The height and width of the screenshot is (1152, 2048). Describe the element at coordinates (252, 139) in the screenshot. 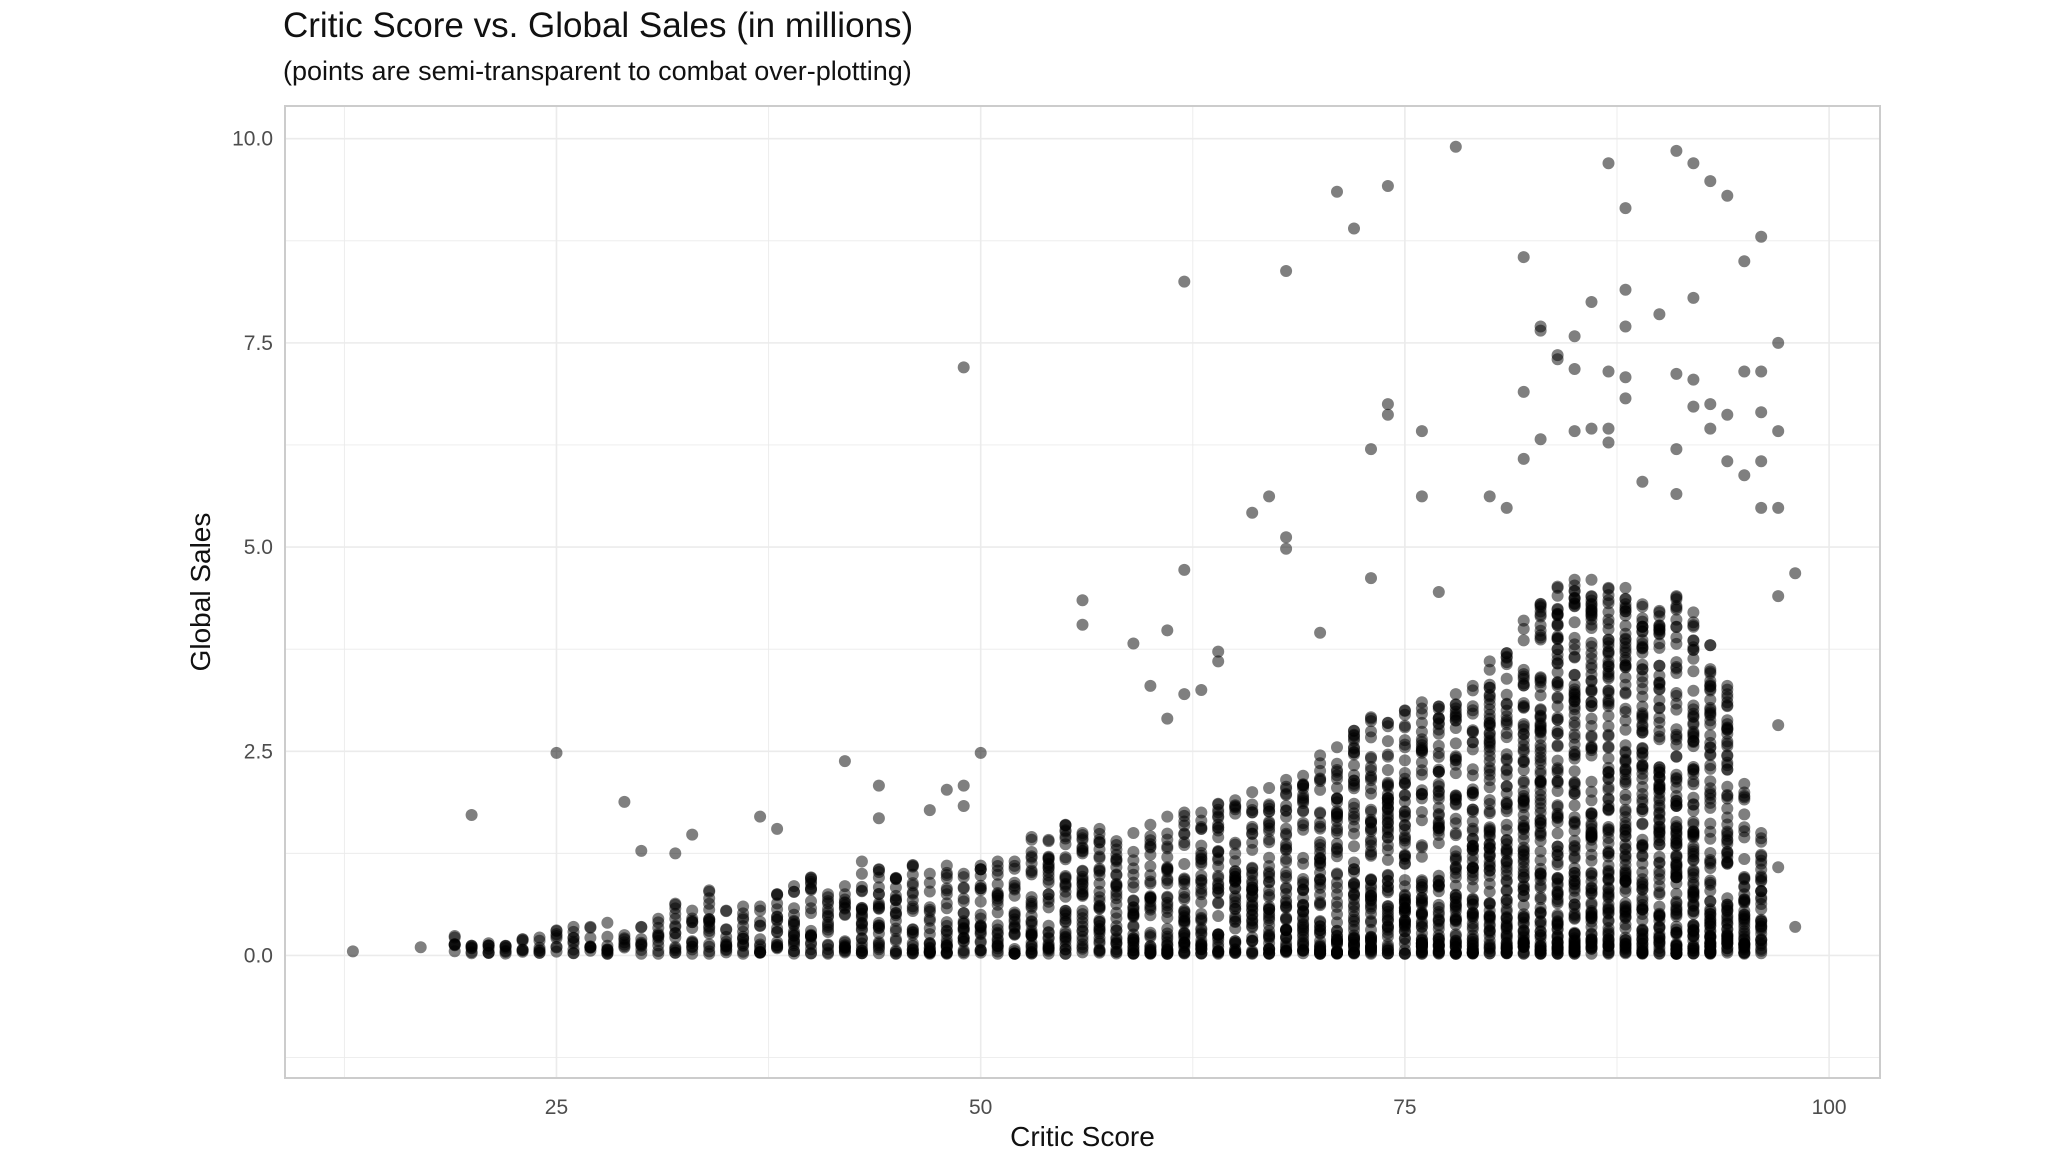

I see `y-tick-label: 10.0` at that location.